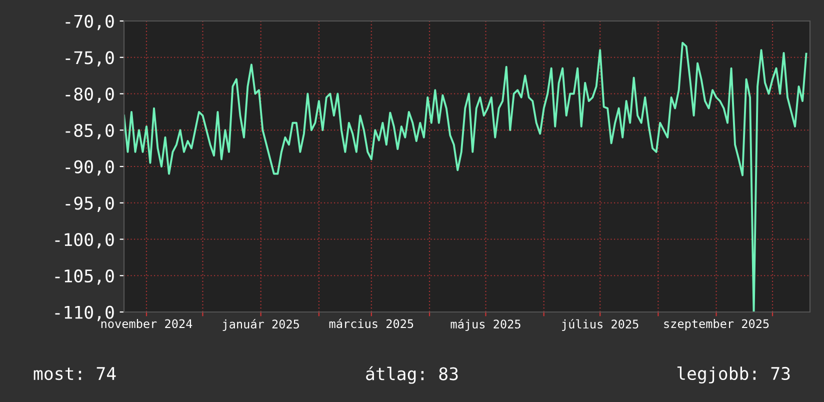  Describe the element at coordinates (75, 373) in the screenshot. I see `text: most: 74` at that location.